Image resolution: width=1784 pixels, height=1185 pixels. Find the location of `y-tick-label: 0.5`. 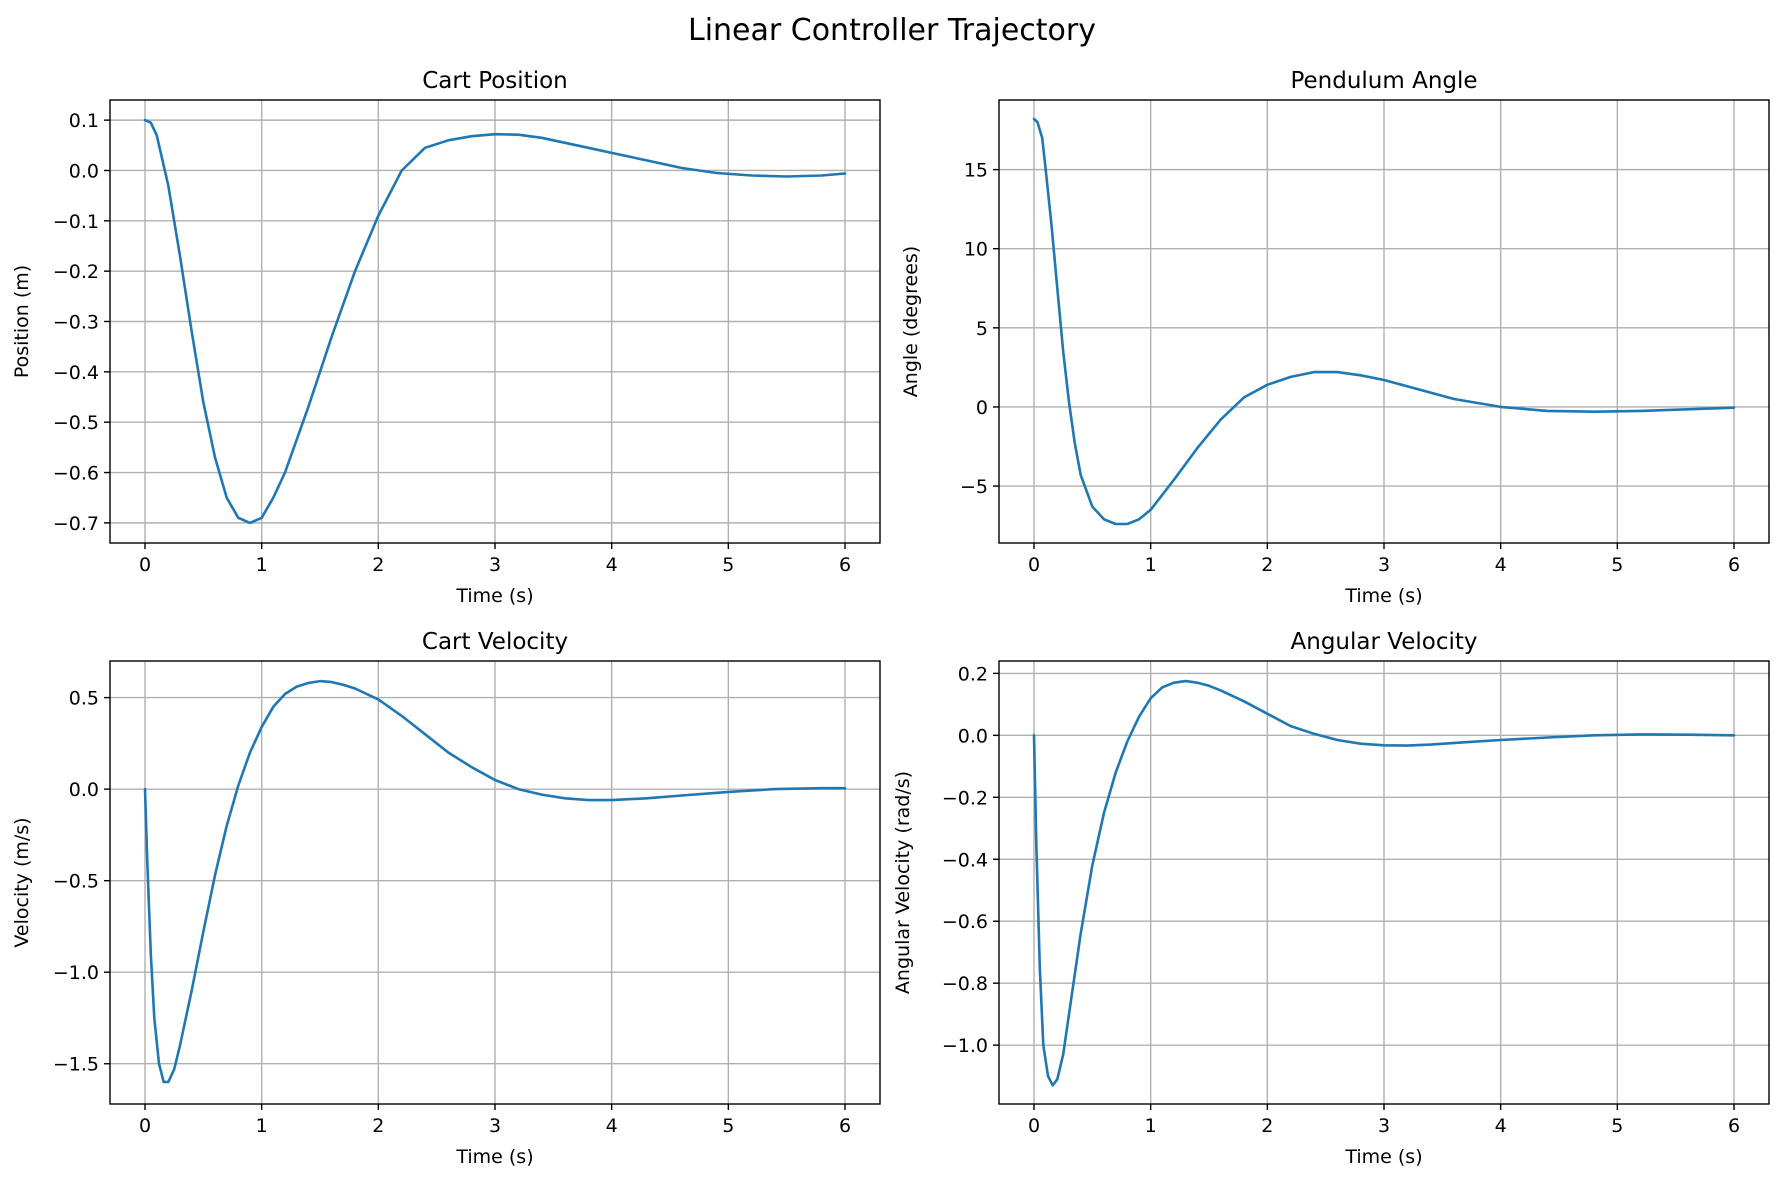

y-tick-label: 0.5 is located at coordinates (84, 699).